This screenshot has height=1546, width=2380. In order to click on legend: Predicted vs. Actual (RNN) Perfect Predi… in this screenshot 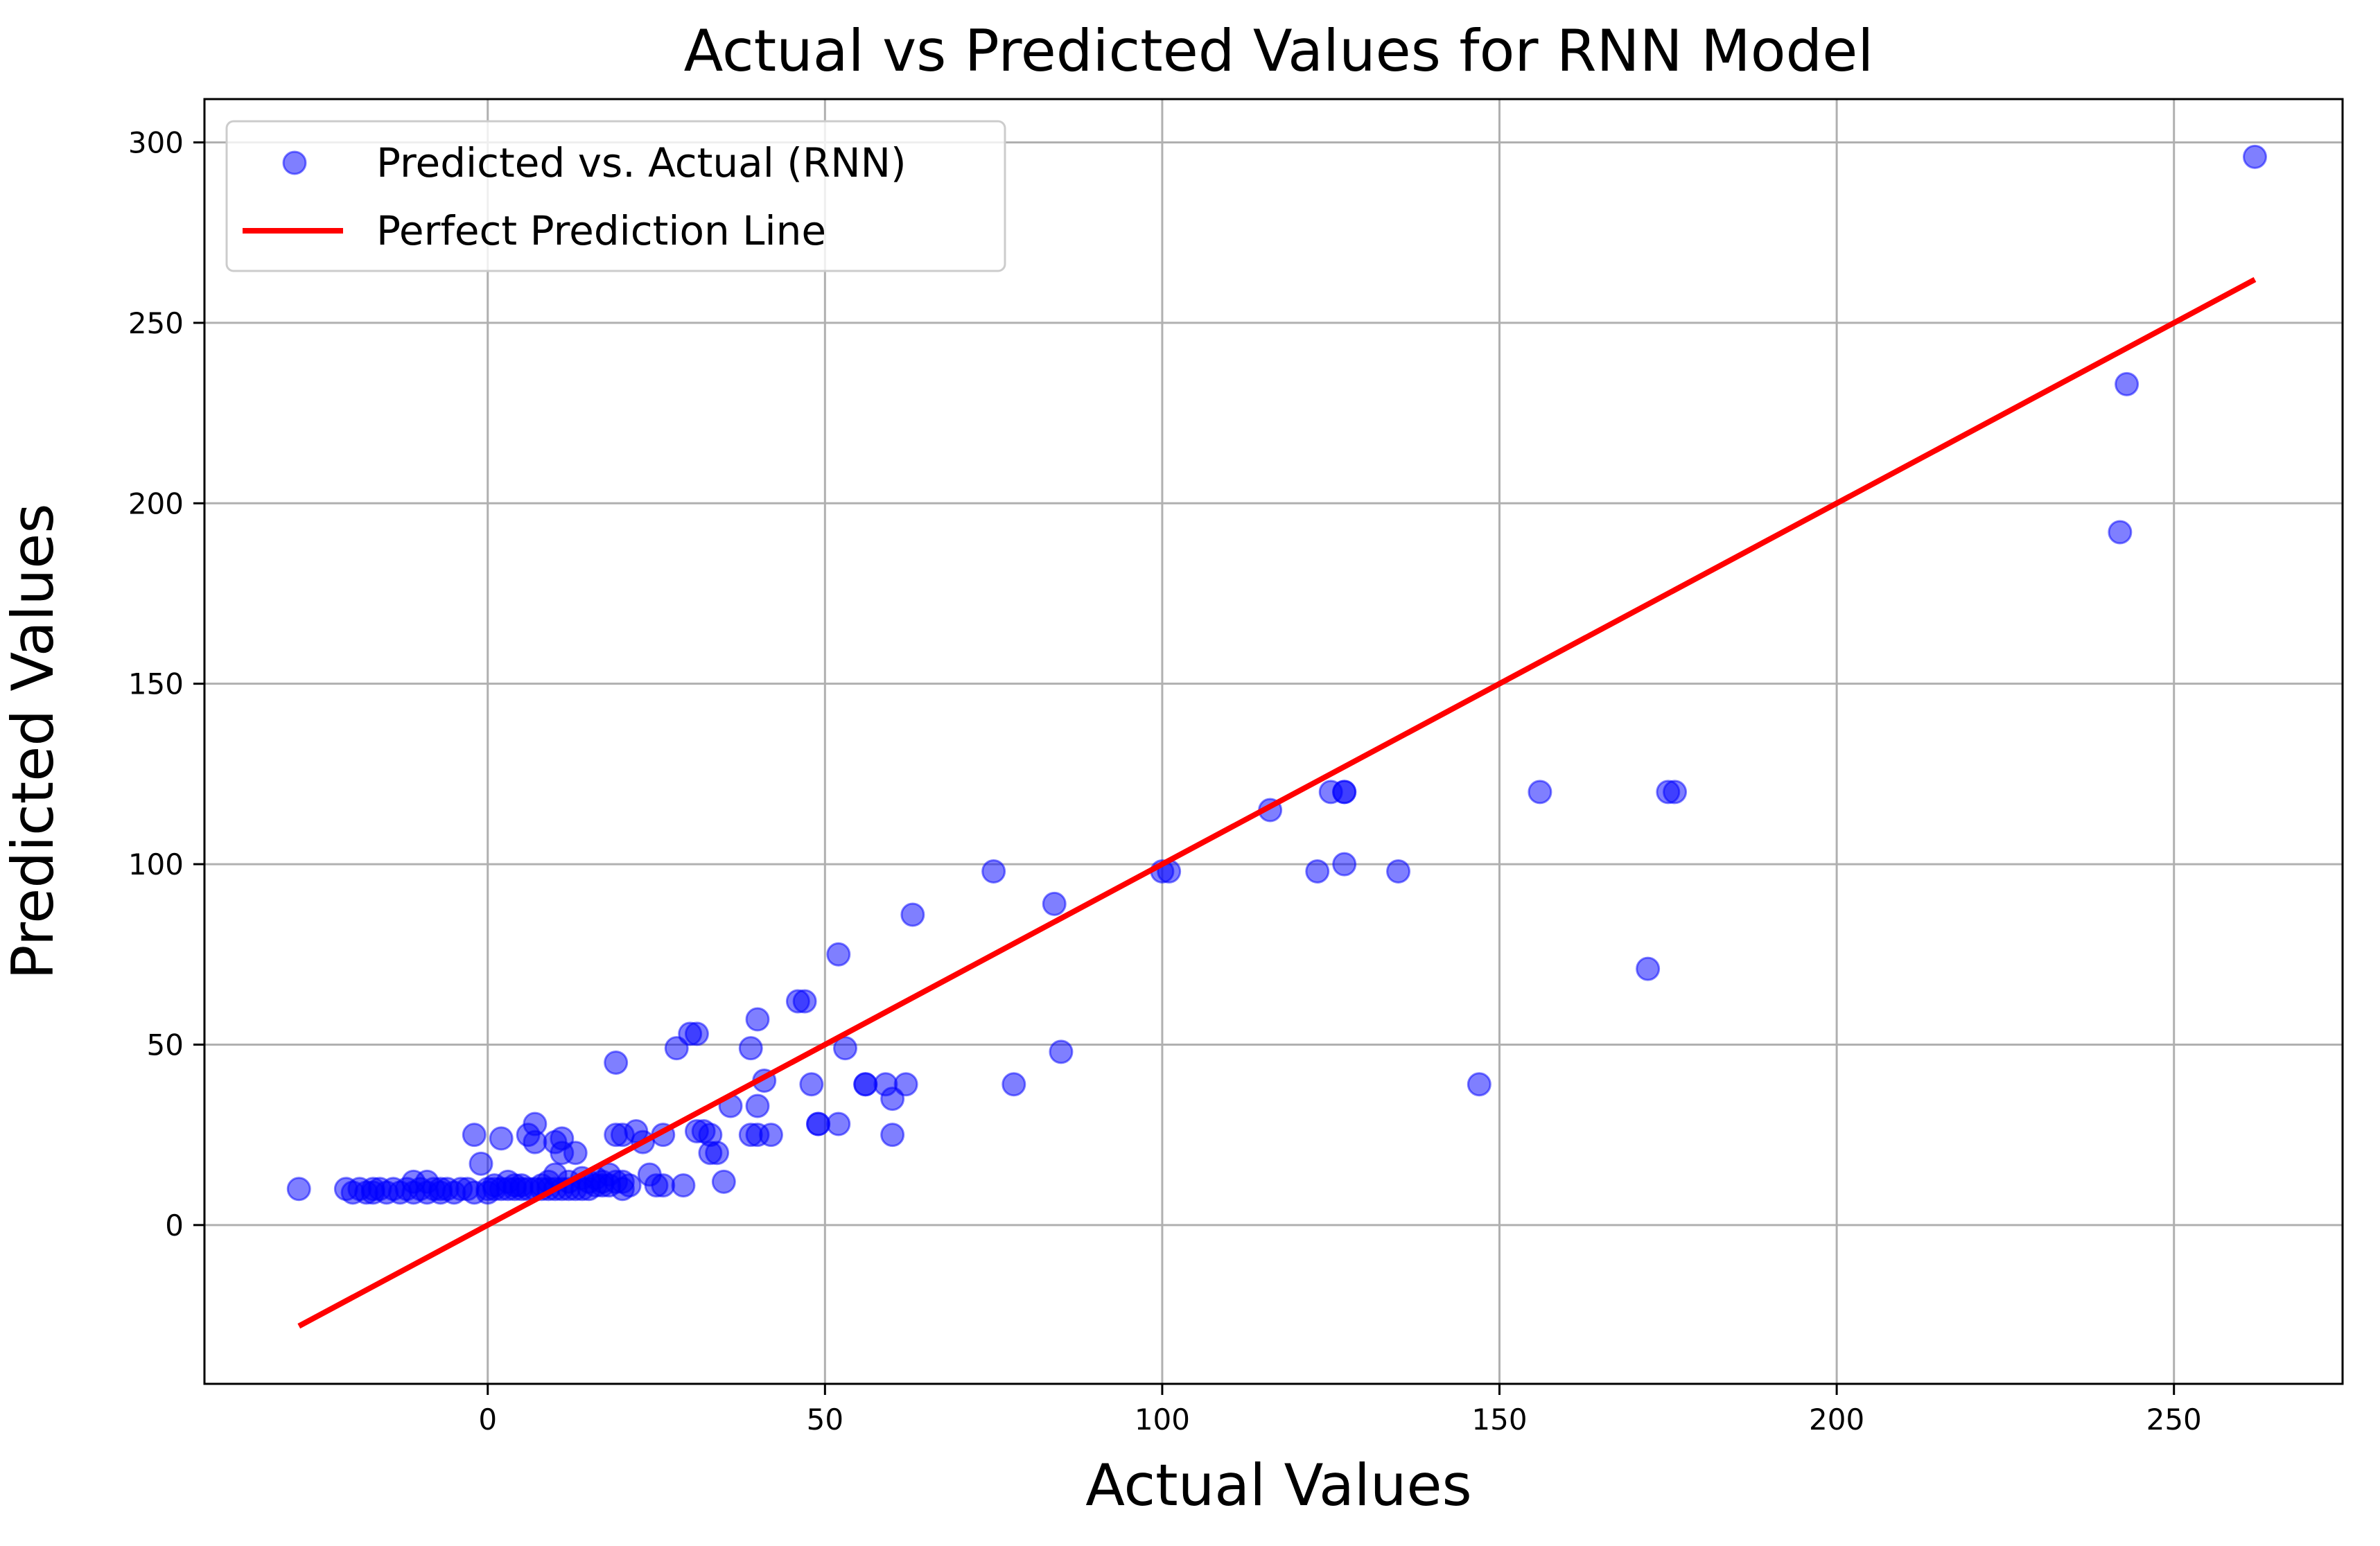, I will do `click(615, 196)`.